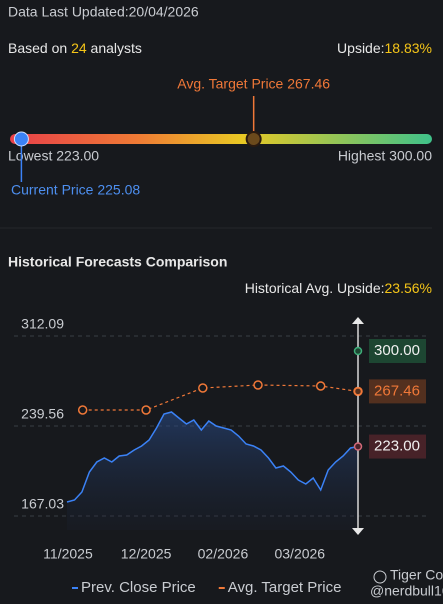  Describe the element at coordinates (385, 156) in the screenshot. I see `gauge-highest: Highest 300.00` at that location.